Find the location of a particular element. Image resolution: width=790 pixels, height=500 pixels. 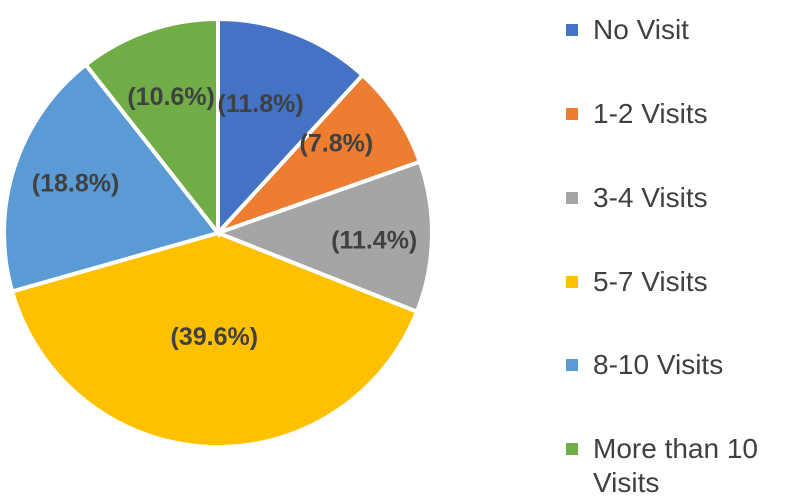

pie-slice-more-than-10-visits is located at coordinates (151, 127).